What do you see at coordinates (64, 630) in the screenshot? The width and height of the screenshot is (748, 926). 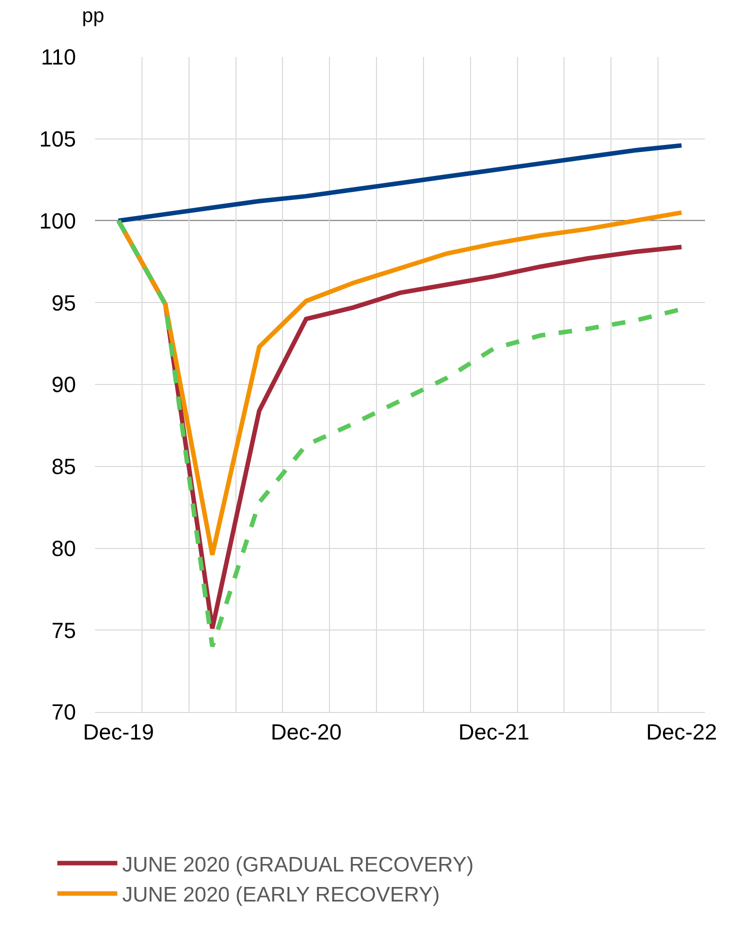 I see `y-tick-label: 75` at bounding box center [64, 630].